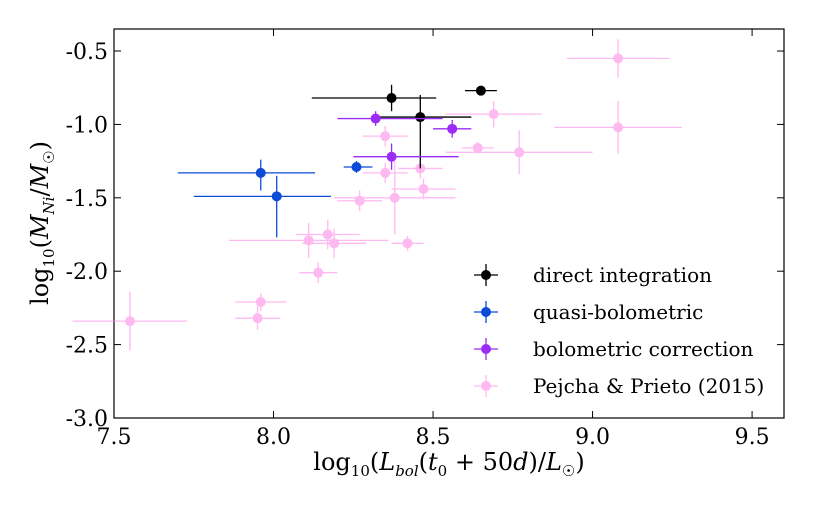  What do you see at coordinates (273, 437) in the screenshot?
I see `x-tick-label: 8.0` at bounding box center [273, 437].